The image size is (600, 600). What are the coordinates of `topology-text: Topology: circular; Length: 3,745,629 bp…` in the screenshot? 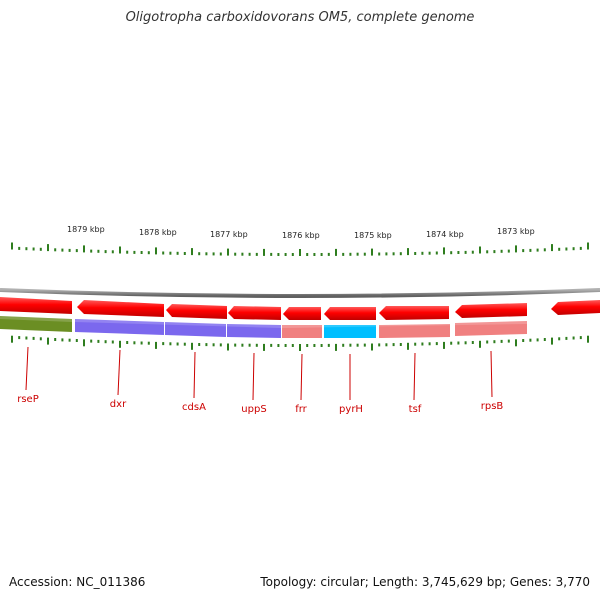 It's located at (425, 582).